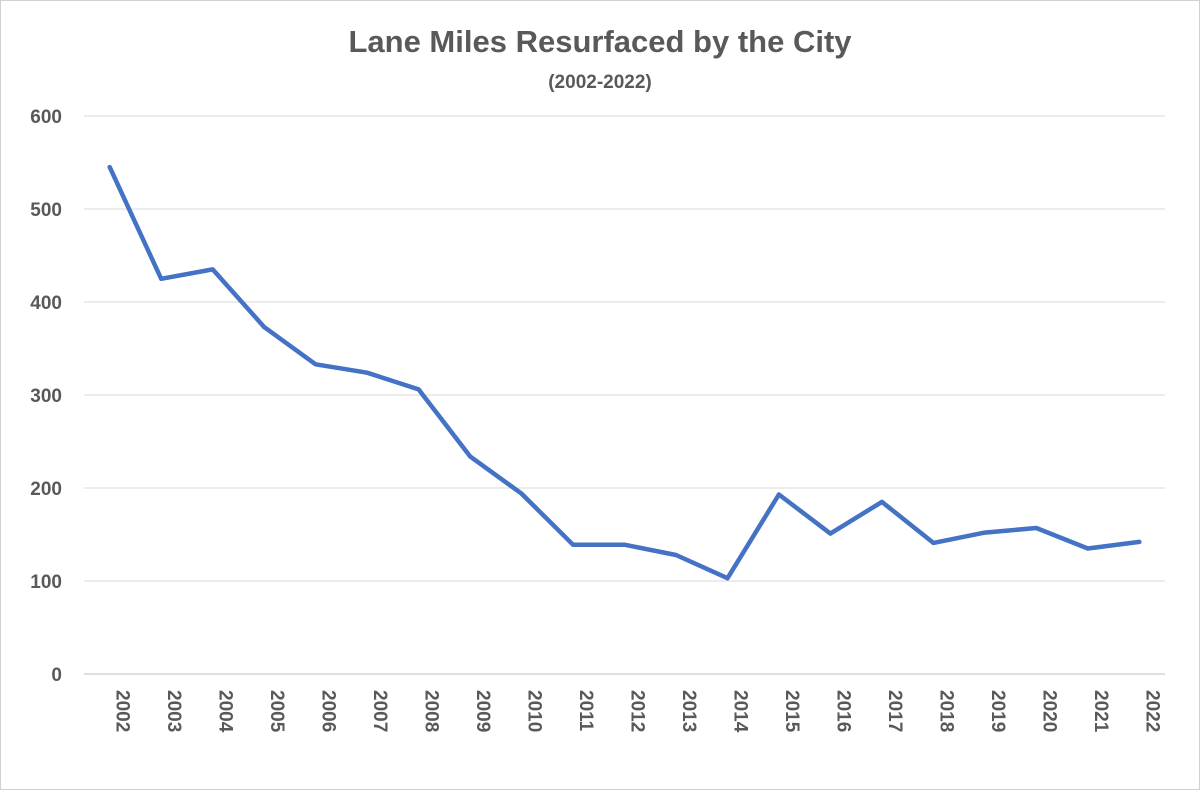 The image size is (1200, 790). Describe the element at coordinates (482, 711) in the screenshot. I see `x-tick-label: 2009` at that location.